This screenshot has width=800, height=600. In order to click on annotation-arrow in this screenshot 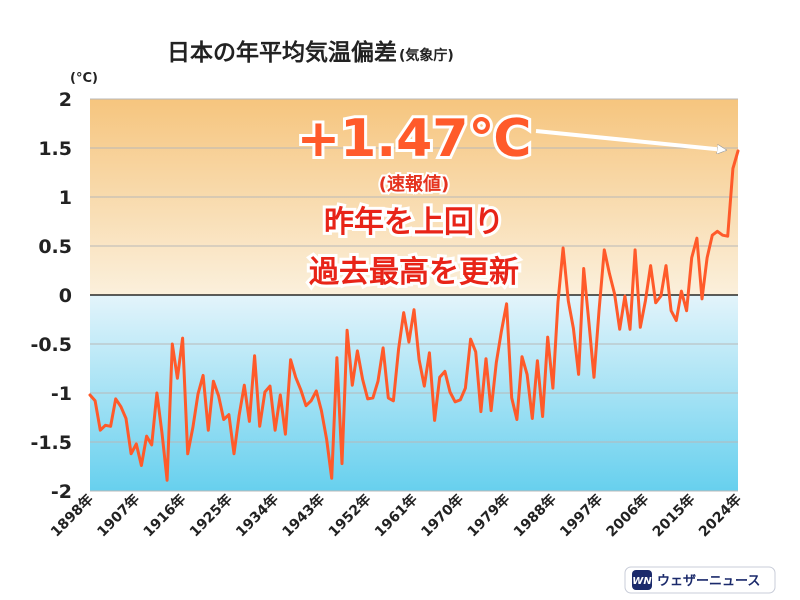, I will do `click(630, 139)`.